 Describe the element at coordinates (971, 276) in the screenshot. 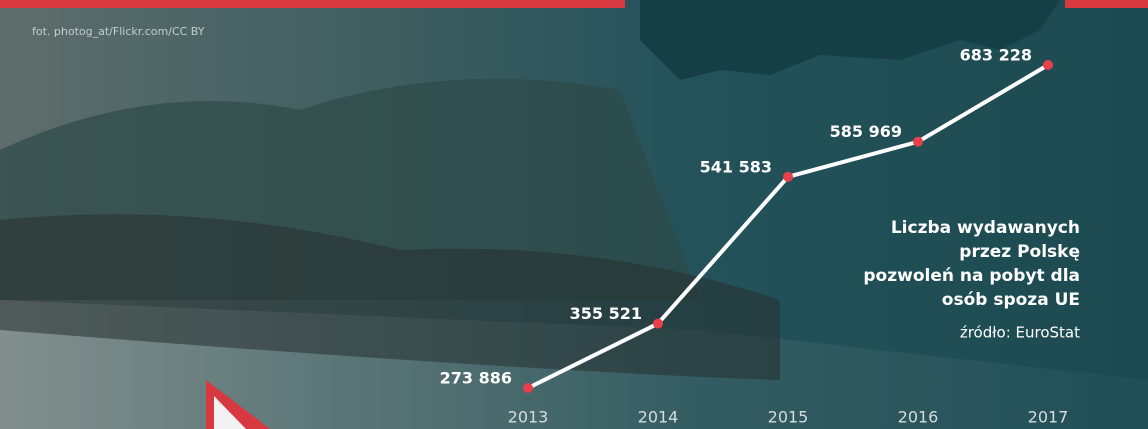

I see `title-line: pozwoleń na pobyt dla` at that location.